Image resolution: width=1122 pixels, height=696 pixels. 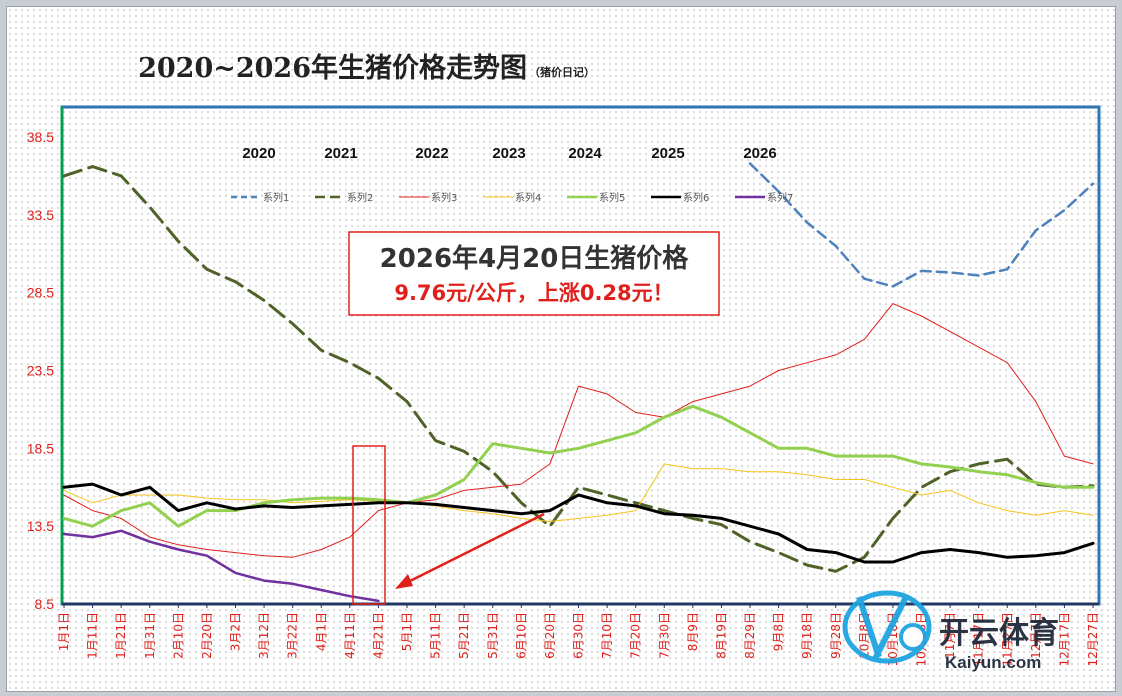 What do you see at coordinates (950, 635) in the screenshot?
I see `x-tick-label: 11月7日` at bounding box center [950, 635].